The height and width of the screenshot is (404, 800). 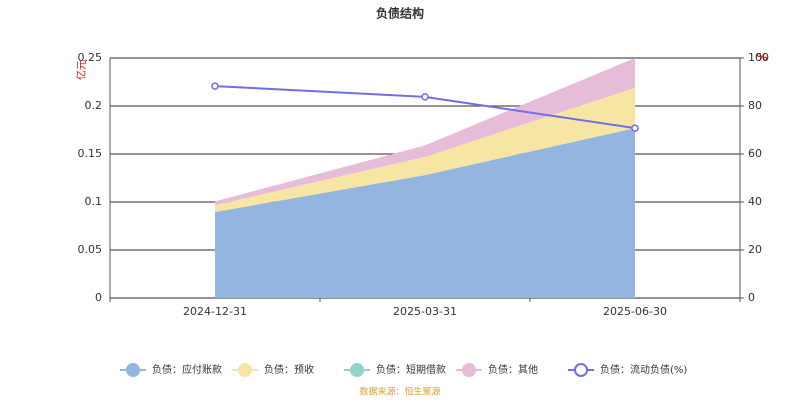 What do you see at coordinates (399, 392) in the screenshot?
I see `source-note: 数据来源：恒生聚源` at bounding box center [399, 392].